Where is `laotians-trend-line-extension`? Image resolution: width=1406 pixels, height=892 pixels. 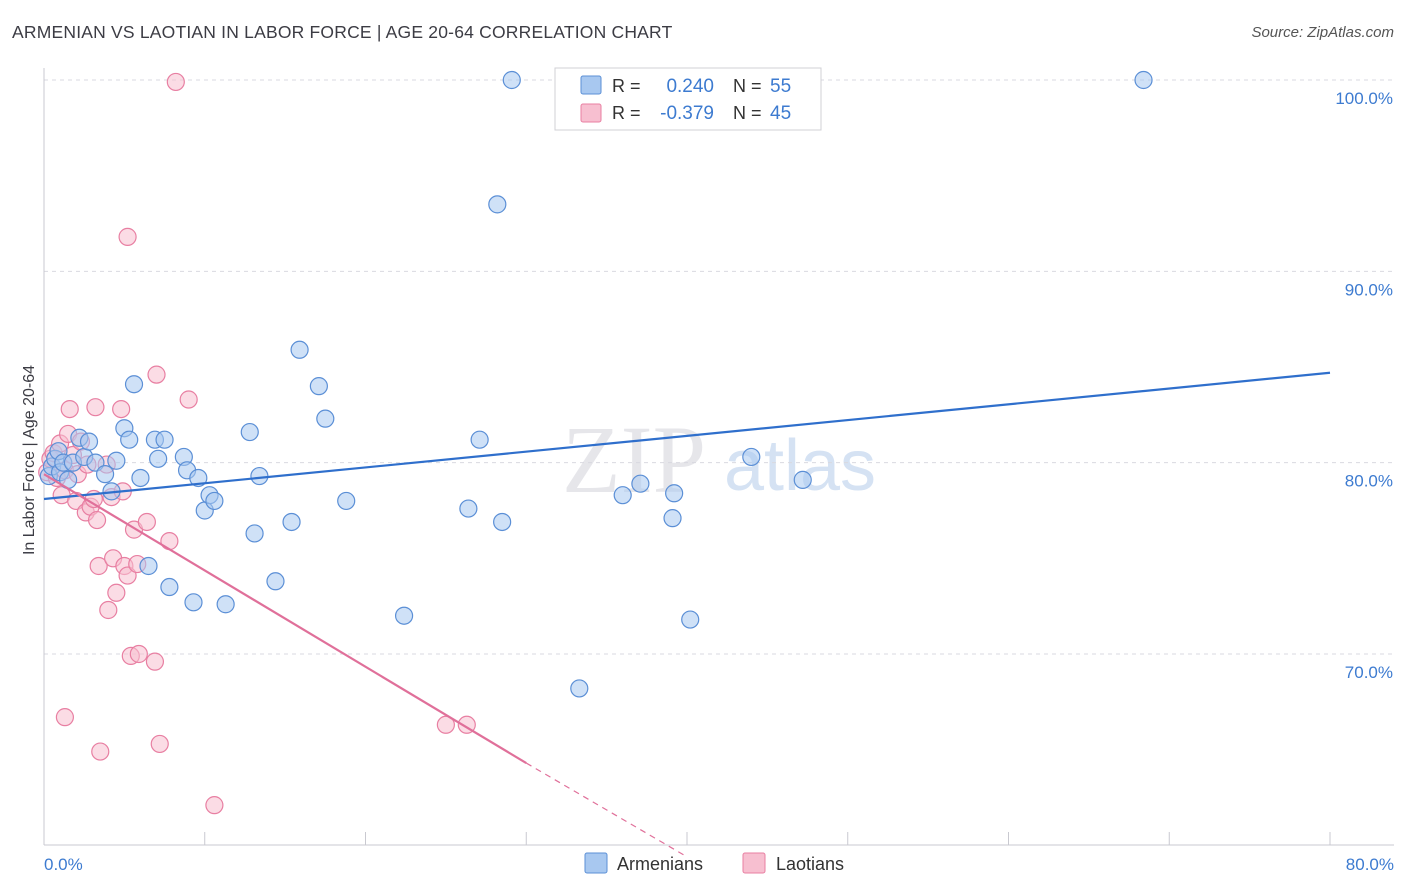 laotians-trend-line-extension is located at coordinates (606, 810).